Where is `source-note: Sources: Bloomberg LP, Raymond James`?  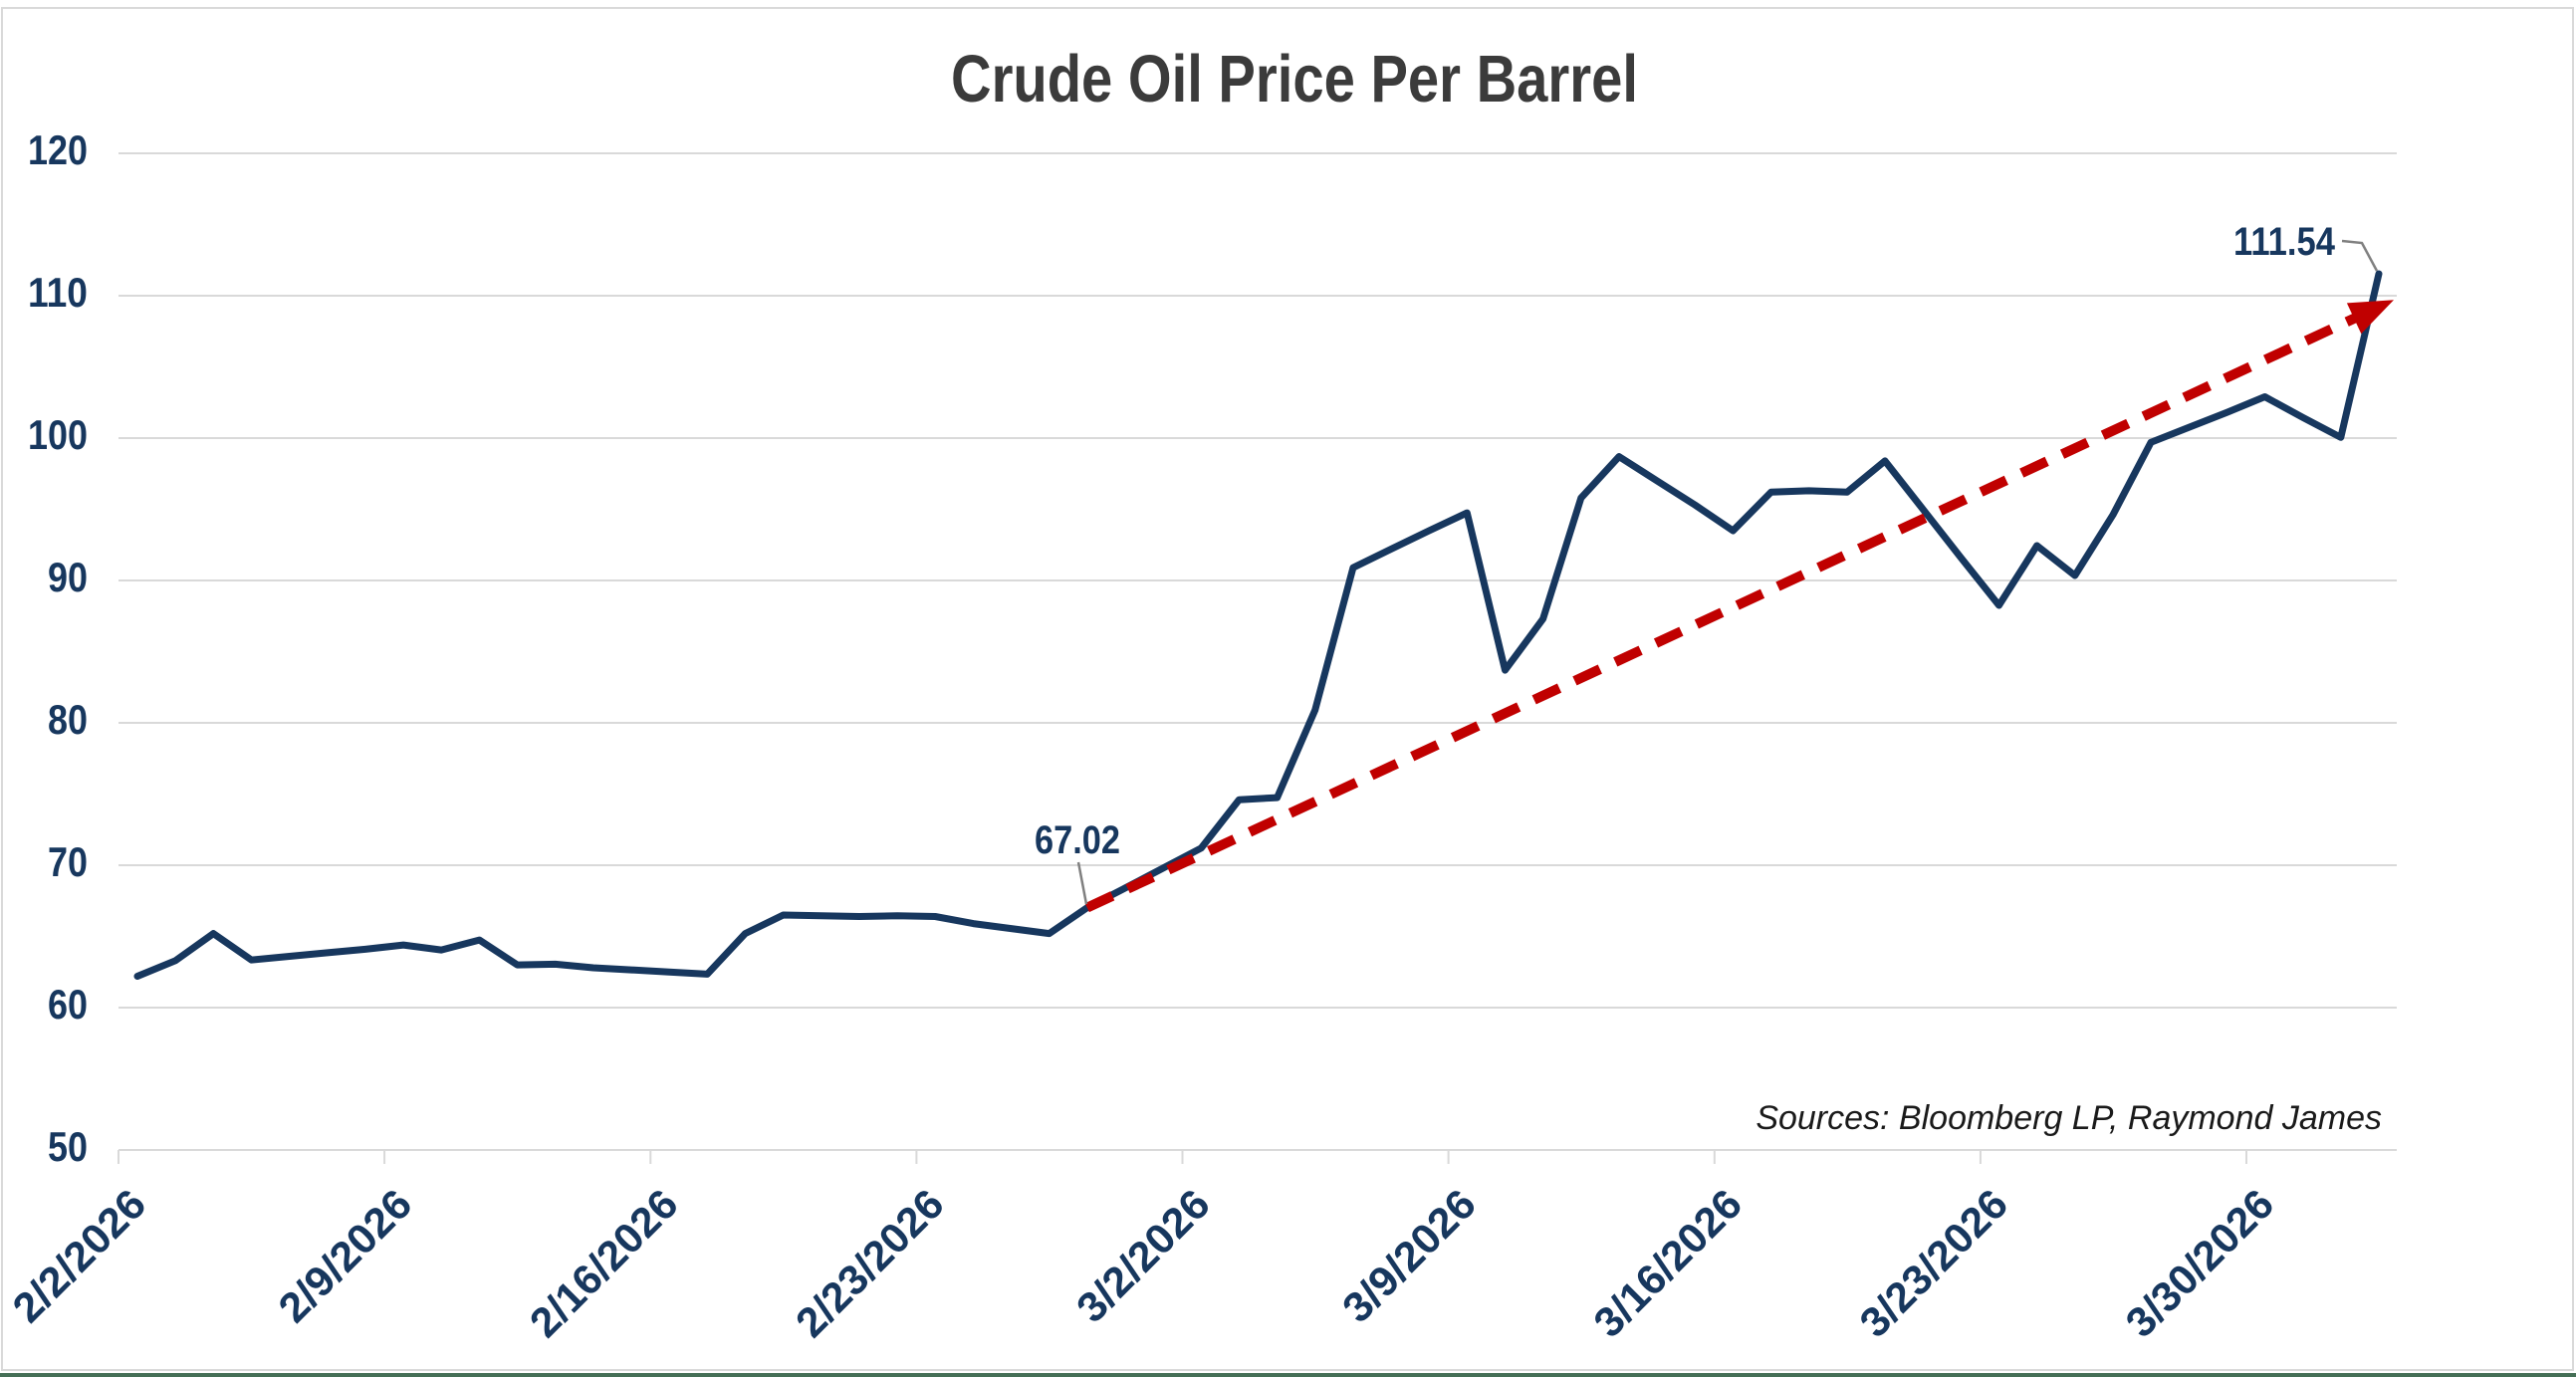 source-note: Sources: Bloomberg LP, Raymond James is located at coordinates (2069, 1118).